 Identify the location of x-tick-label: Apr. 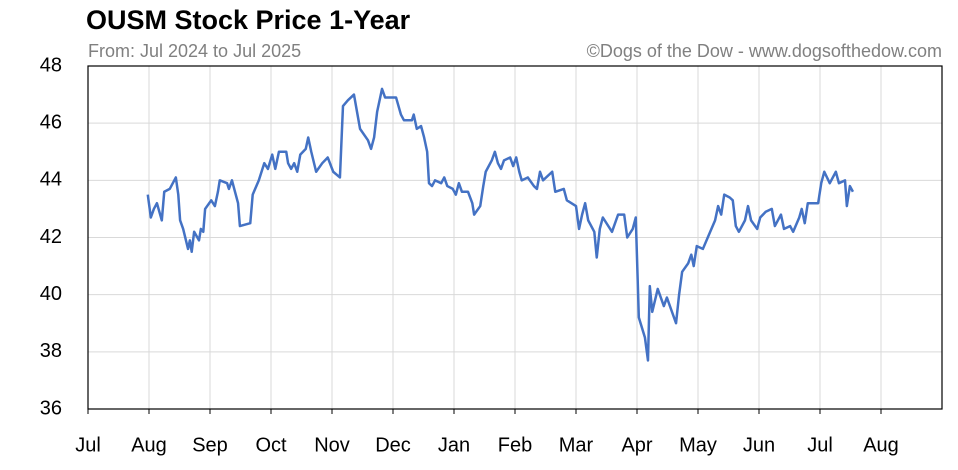
(636, 445).